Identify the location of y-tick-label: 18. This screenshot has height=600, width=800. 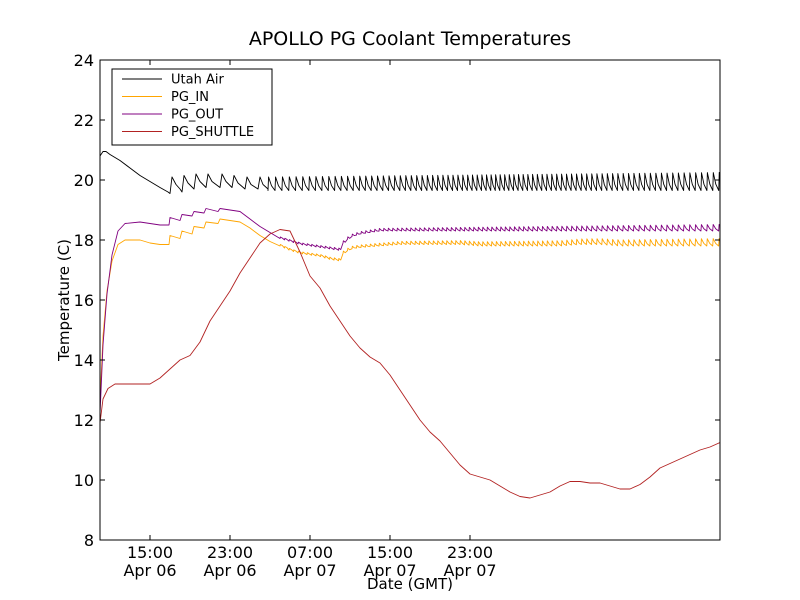
(84, 240).